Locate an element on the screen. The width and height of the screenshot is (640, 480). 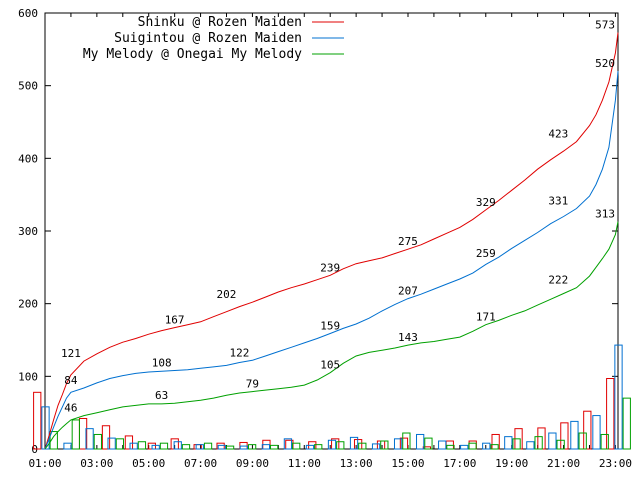
data-label: 423 is located at coordinates (558, 134).